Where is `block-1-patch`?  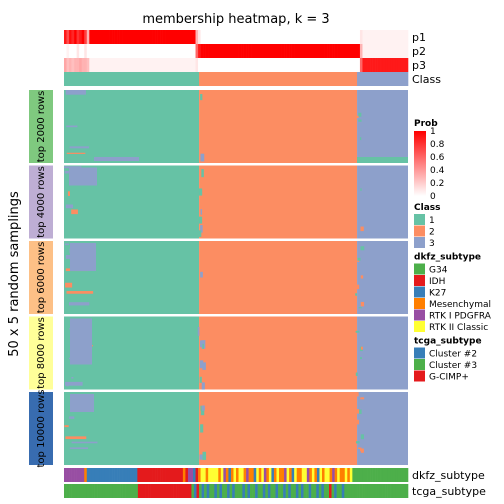
block-1-patch is located at coordinates (83, 176).